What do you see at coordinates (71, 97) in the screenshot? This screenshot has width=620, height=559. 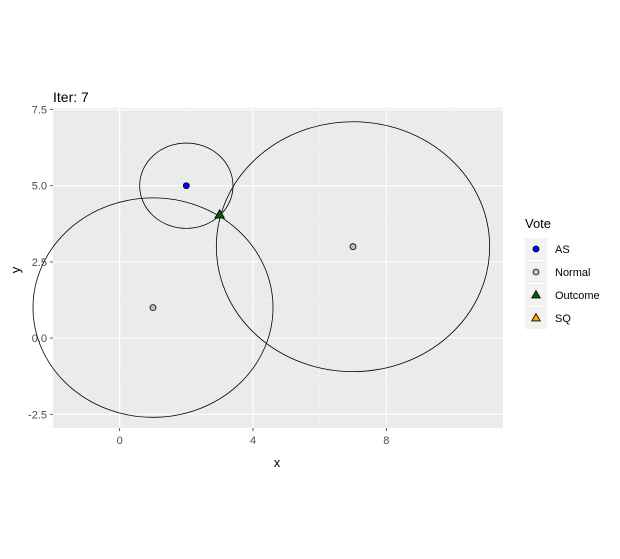 I see `plot-title: Iter: 7` at bounding box center [71, 97].